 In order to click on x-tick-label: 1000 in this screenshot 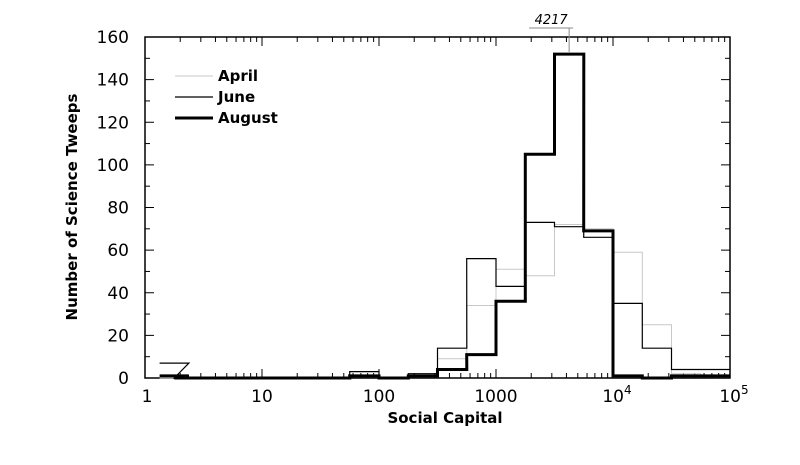, I will do `click(495, 397)`.